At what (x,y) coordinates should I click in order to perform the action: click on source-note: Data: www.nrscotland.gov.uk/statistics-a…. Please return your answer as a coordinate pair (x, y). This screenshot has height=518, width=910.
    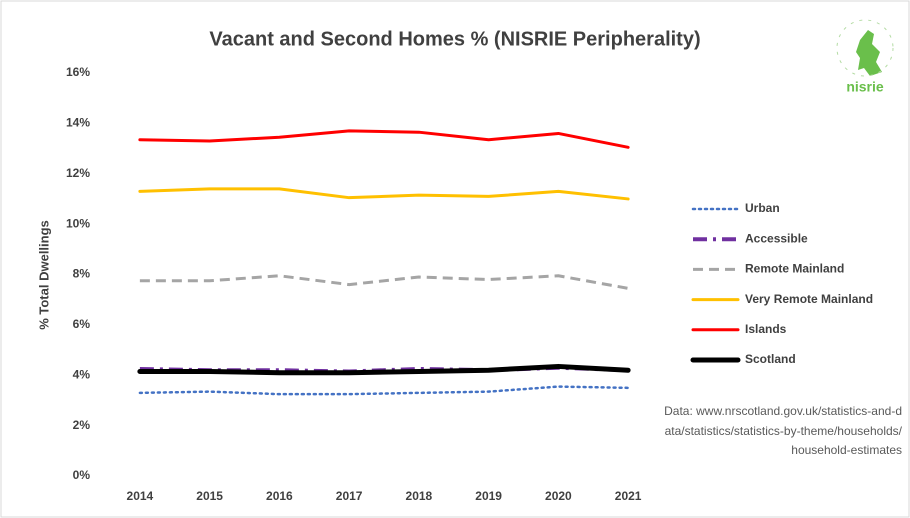
    Looking at the image, I should click on (783, 430).